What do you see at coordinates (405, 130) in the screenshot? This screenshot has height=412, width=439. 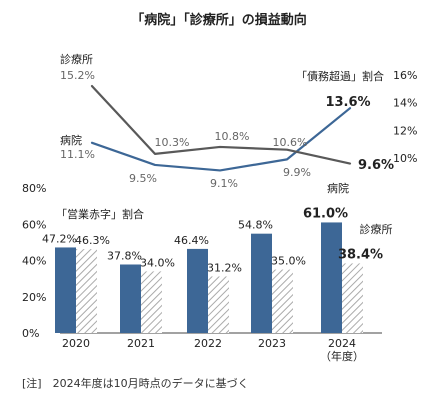 I see `line-y-tick-label: 12%` at bounding box center [405, 130].